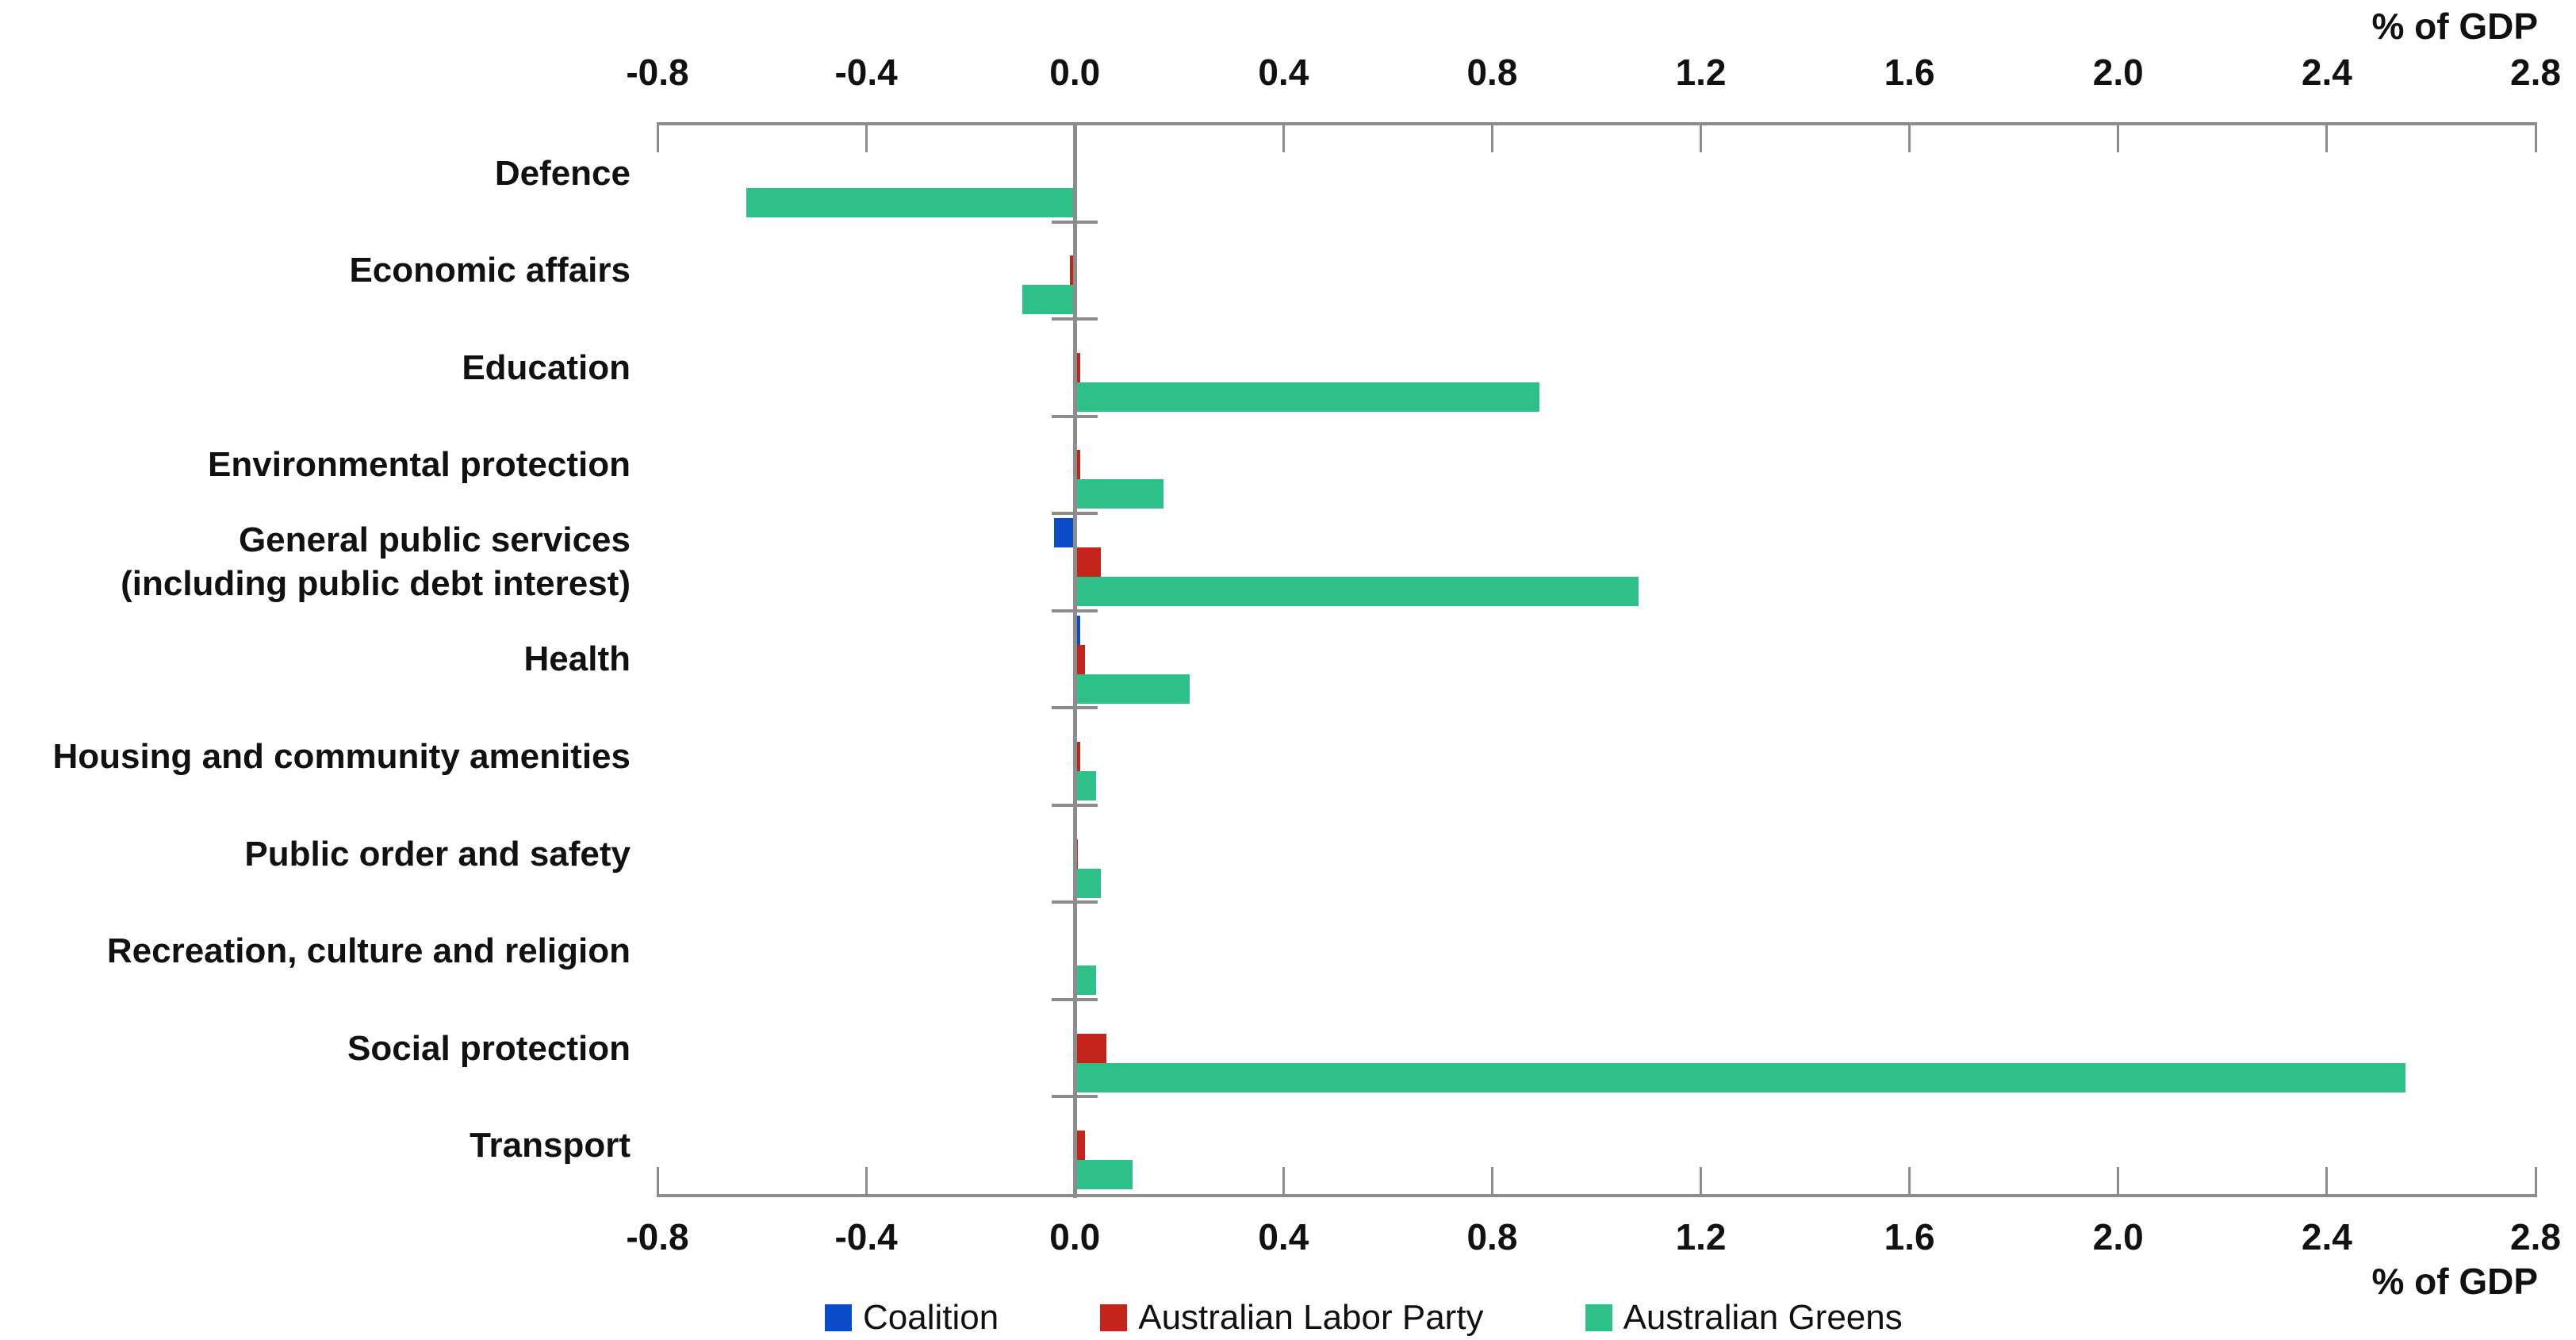 The height and width of the screenshot is (1340, 2576). I want to click on category-label: Recreation, culture and religion, so click(368, 951).